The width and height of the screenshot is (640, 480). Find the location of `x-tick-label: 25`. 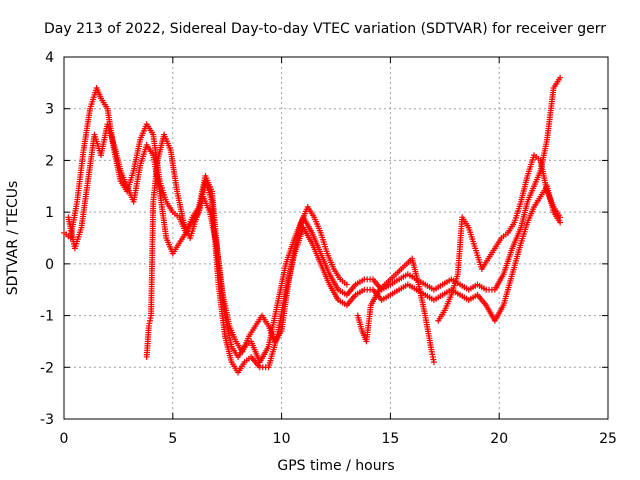

x-tick-label: 25 is located at coordinates (608, 439).